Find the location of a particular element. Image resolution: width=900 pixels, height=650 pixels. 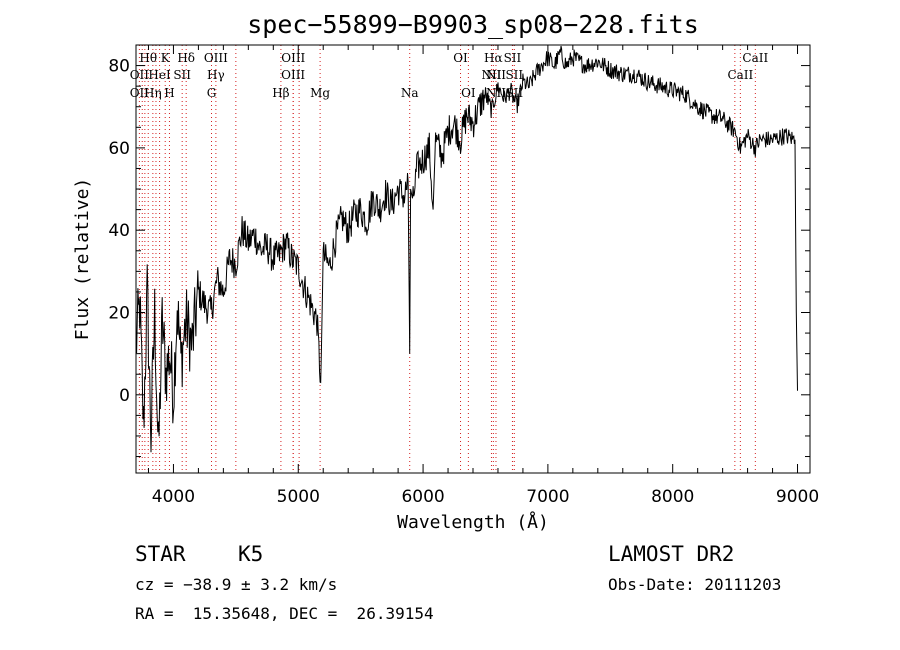

line-label-19: Hη is located at coordinates (153, 93).